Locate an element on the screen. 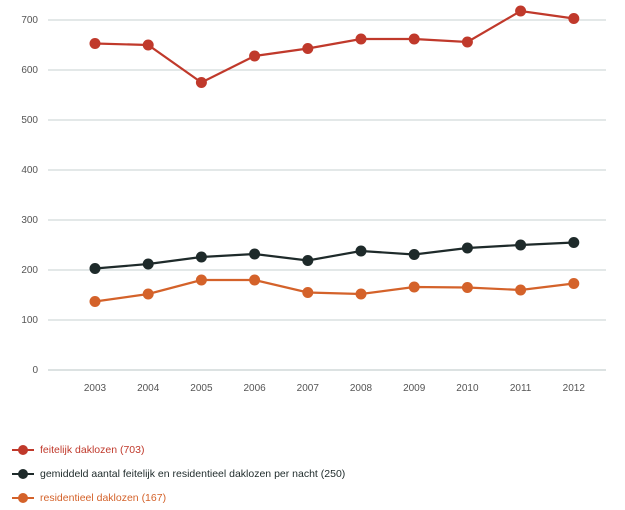 The image size is (625, 510). y-tick-label: 500 is located at coordinates (29, 120).